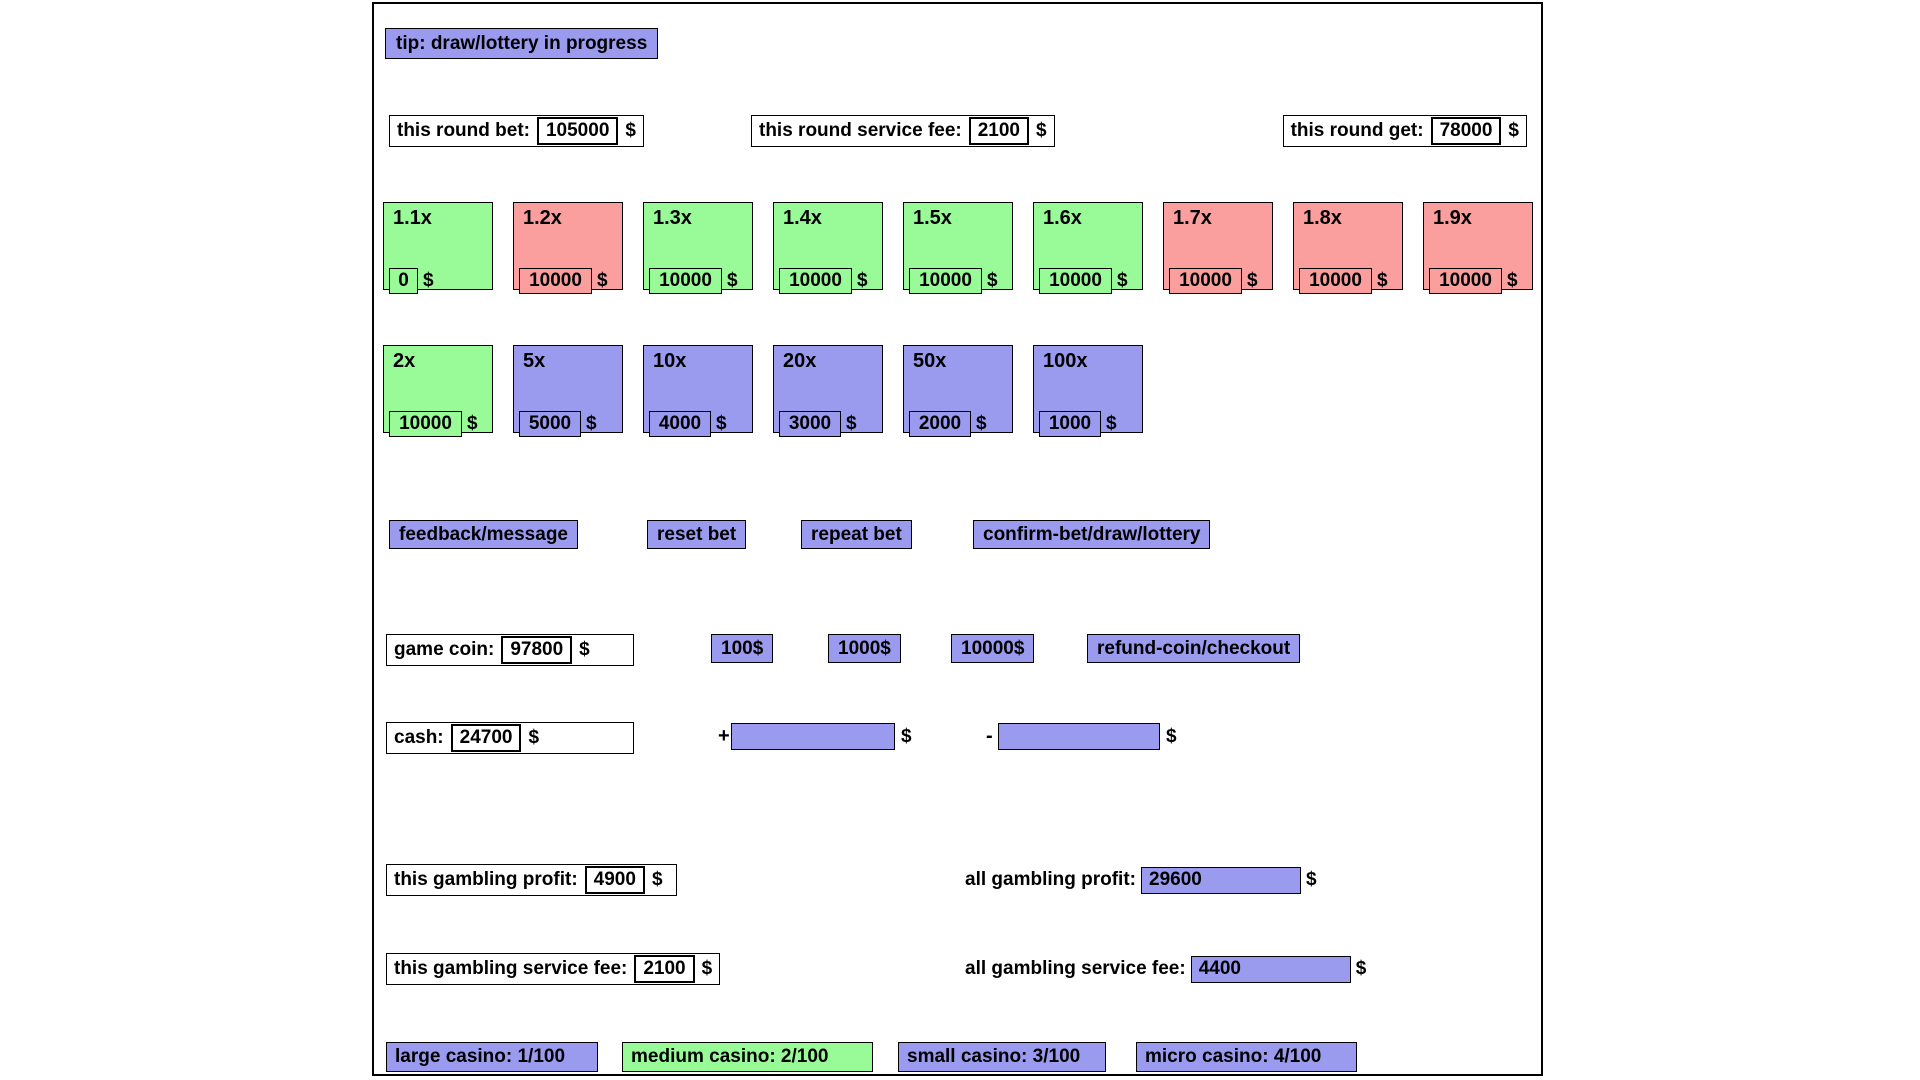  I want to click on this-gambling-fee-value: 2100, so click(664, 969).